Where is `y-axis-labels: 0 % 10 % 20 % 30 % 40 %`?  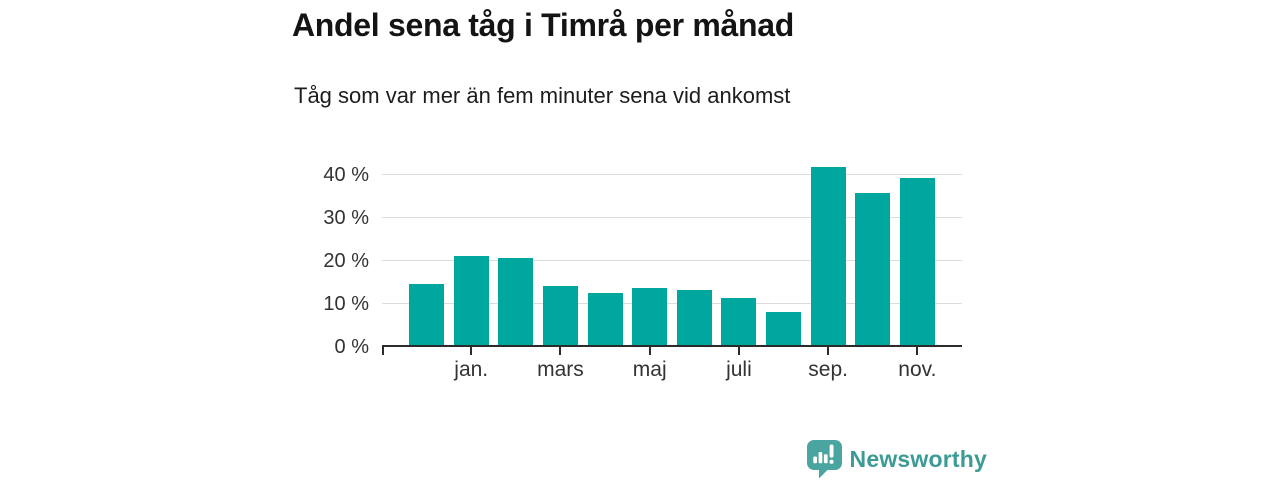 y-axis-labels: 0 % 10 % 20 % 30 % 40 % is located at coordinates (184, 260).